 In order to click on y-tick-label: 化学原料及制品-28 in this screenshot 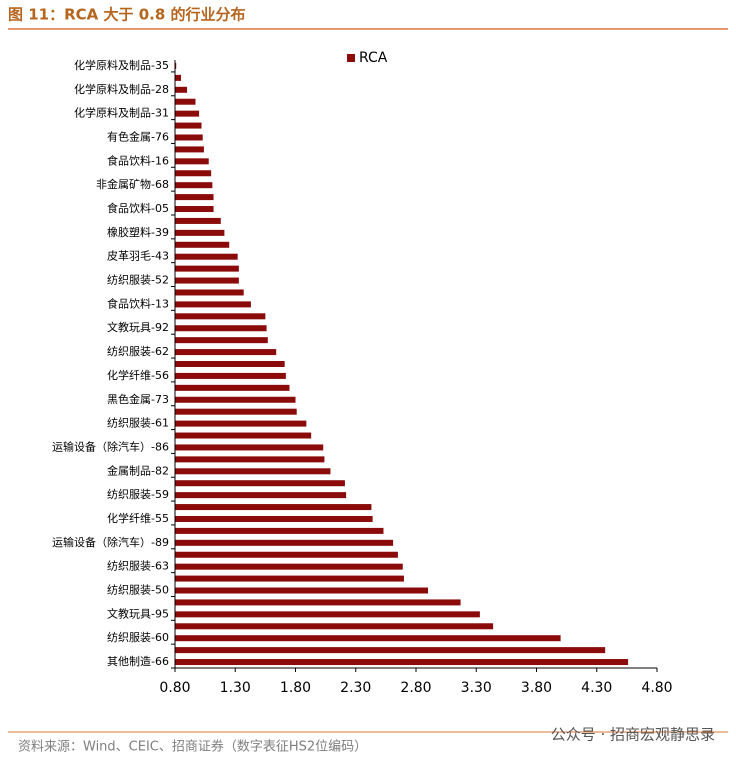, I will do `click(121, 89)`.